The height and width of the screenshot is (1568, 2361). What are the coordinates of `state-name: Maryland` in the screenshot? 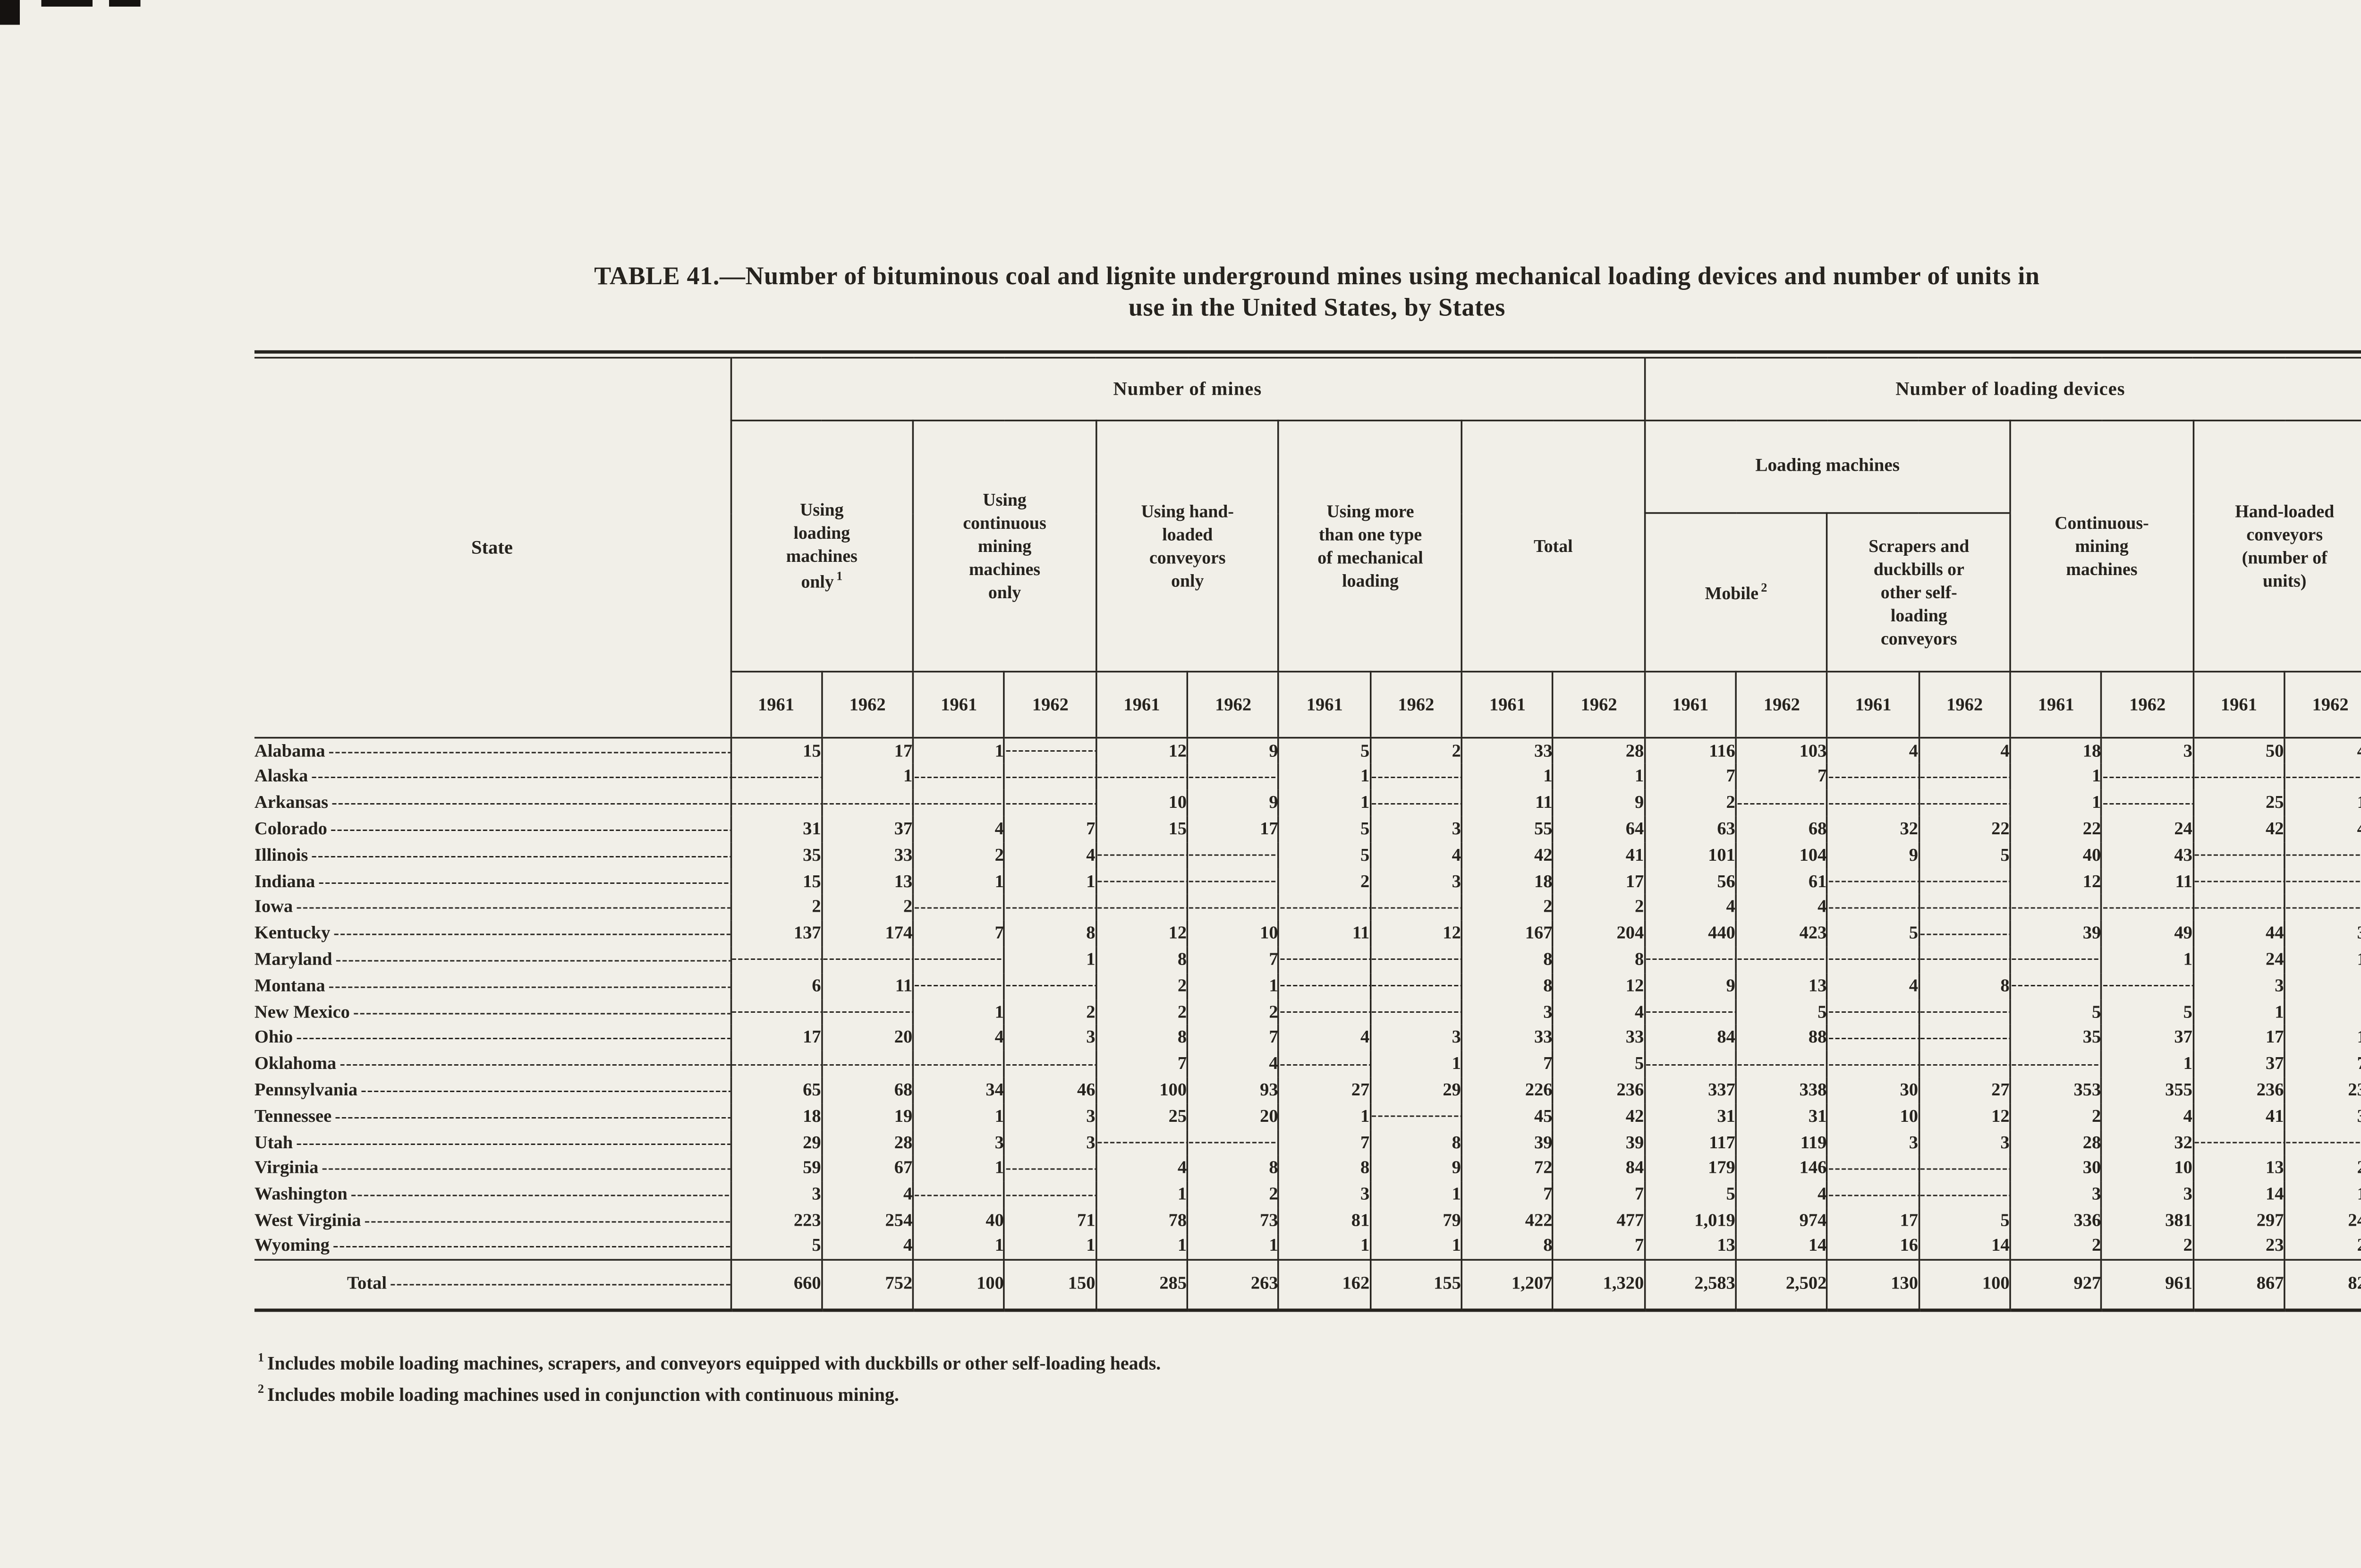 It's located at (293, 959).